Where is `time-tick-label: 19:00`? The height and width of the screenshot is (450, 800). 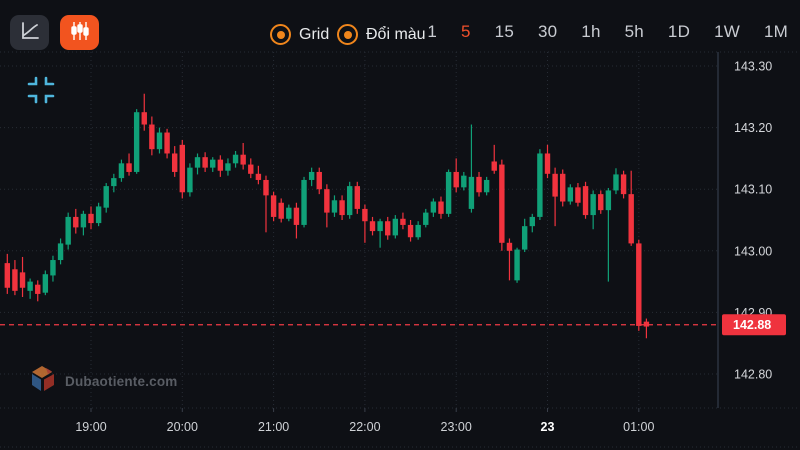 time-tick-label: 19:00 is located at coordinates (90, 427).